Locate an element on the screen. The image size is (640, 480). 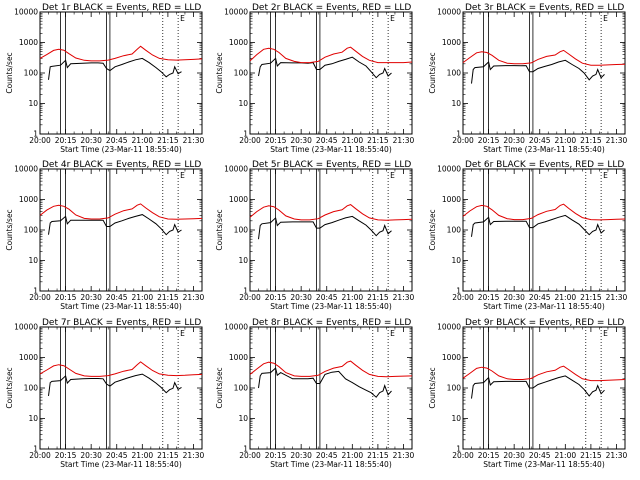
panel-title: Det 3r BLACK = Events, RED = LLD is located at coordinates (544, 8).